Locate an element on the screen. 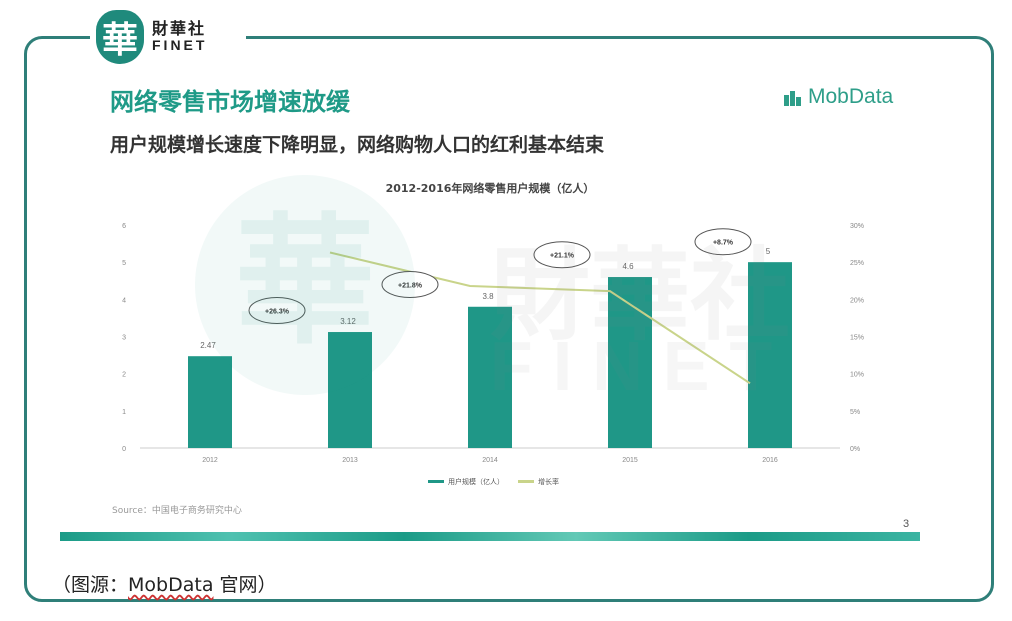 The height and width of the screenshot is (621, 1012). mobdata-brand-text: MobData is located at coordinates (851, 96).